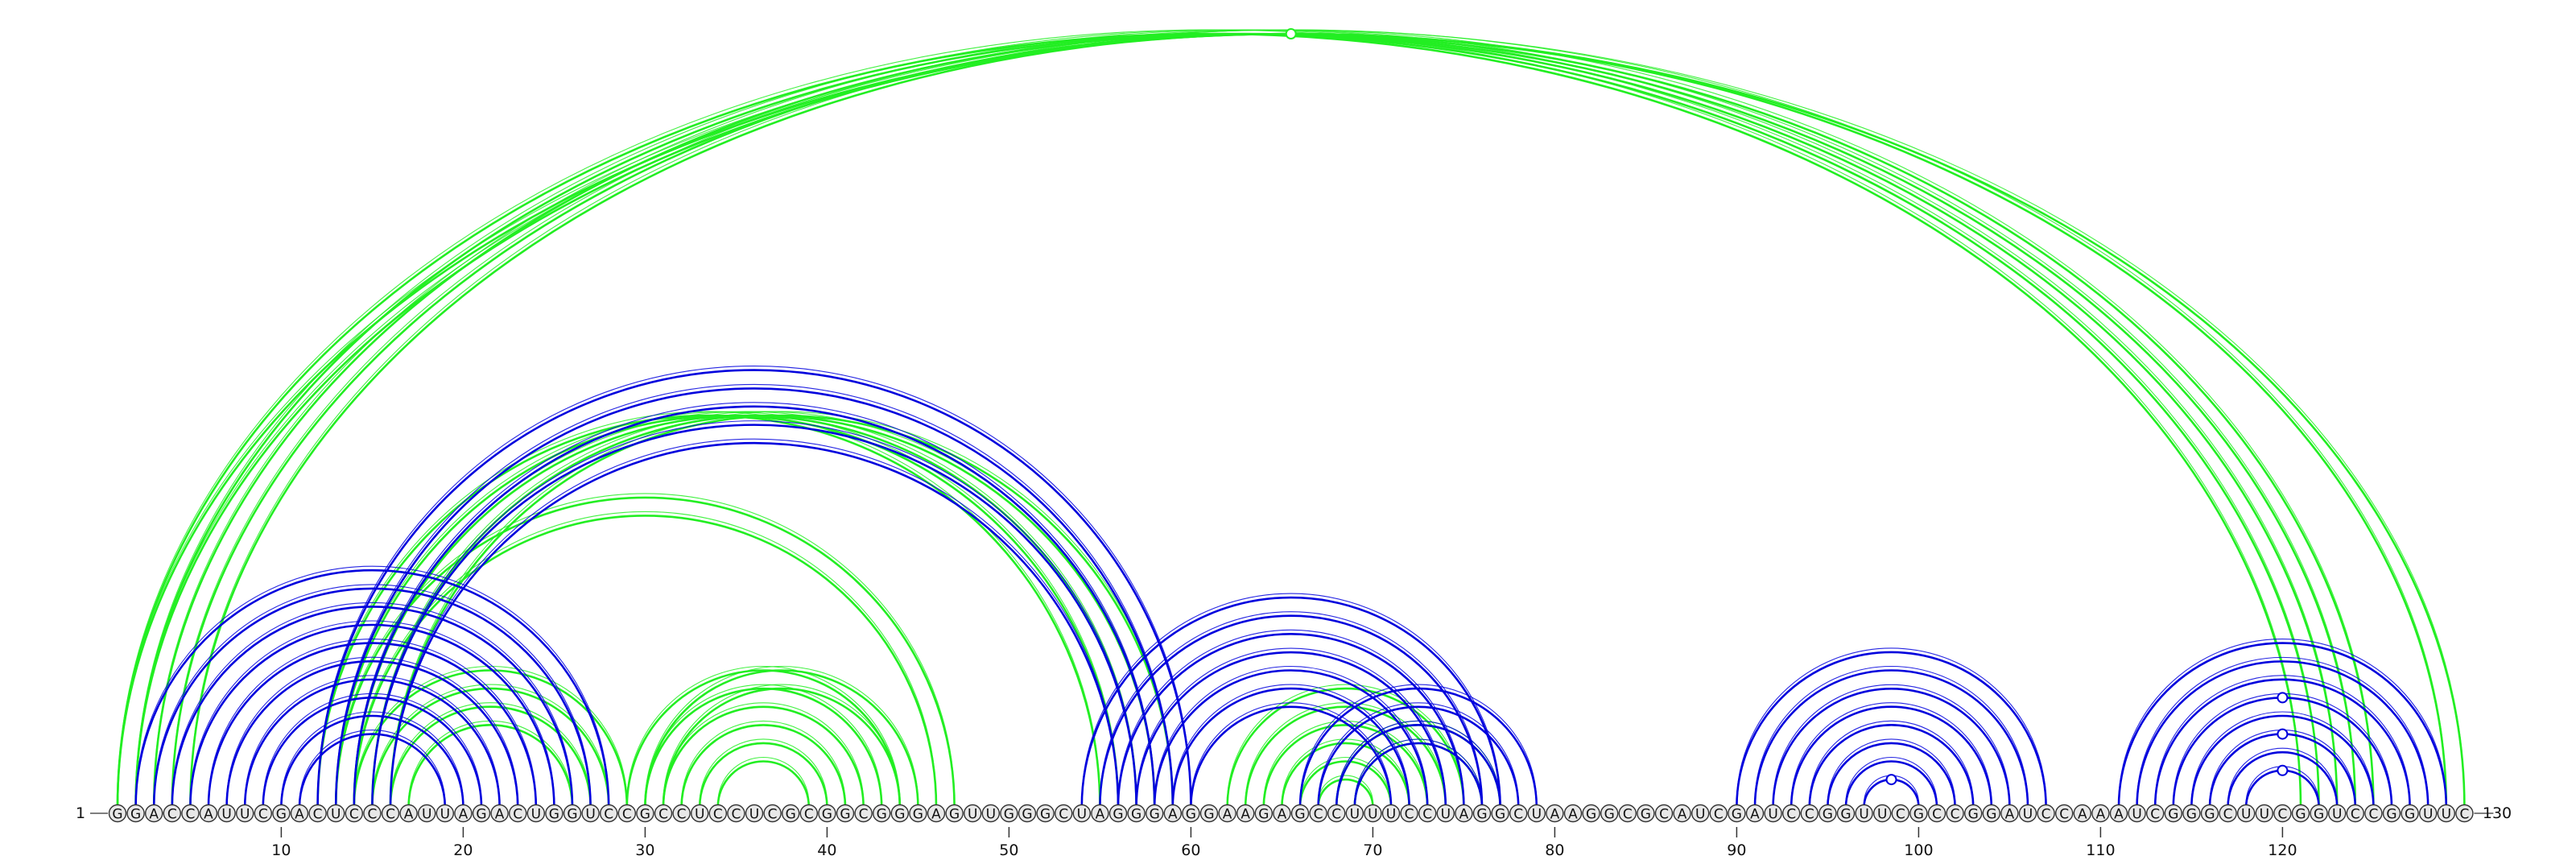 The image size is (2576, 860). What do you see at coordinates (281, 849) in the screenshot?
I see `tick-label: 10` at bounding box center [281, 849].